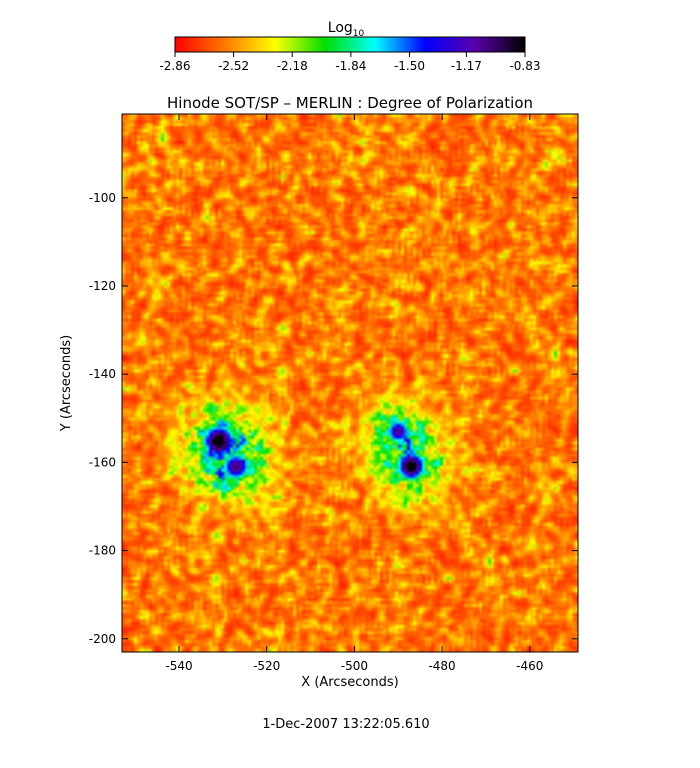 The width and height of the screenshot is (700, 768). What do you see at coordinates (102, 374) in the screenshot?
I see `y-tick-label: -140` at bounding box center [102, 374].